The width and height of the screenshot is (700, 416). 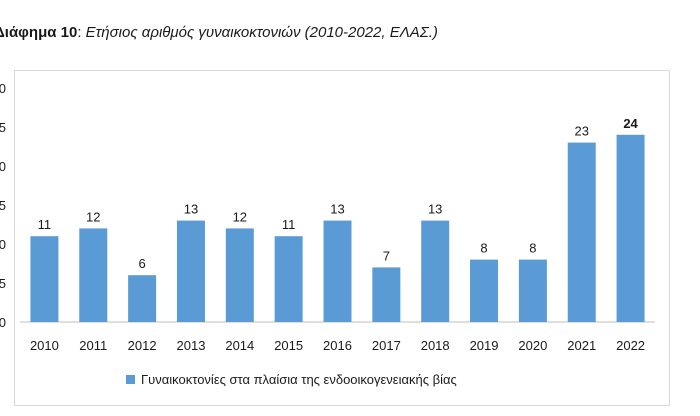 I want to click on bar-2020, so click(x=532, y=290).